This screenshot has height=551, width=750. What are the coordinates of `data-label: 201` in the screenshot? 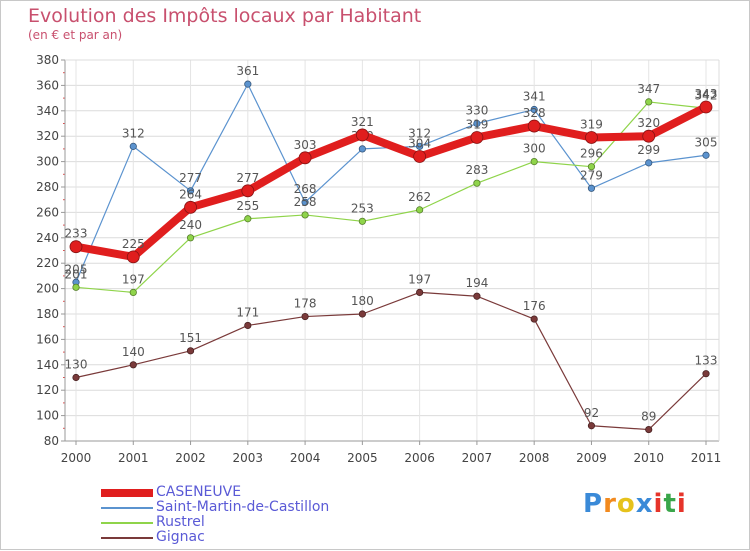 It's located at (76, 274).